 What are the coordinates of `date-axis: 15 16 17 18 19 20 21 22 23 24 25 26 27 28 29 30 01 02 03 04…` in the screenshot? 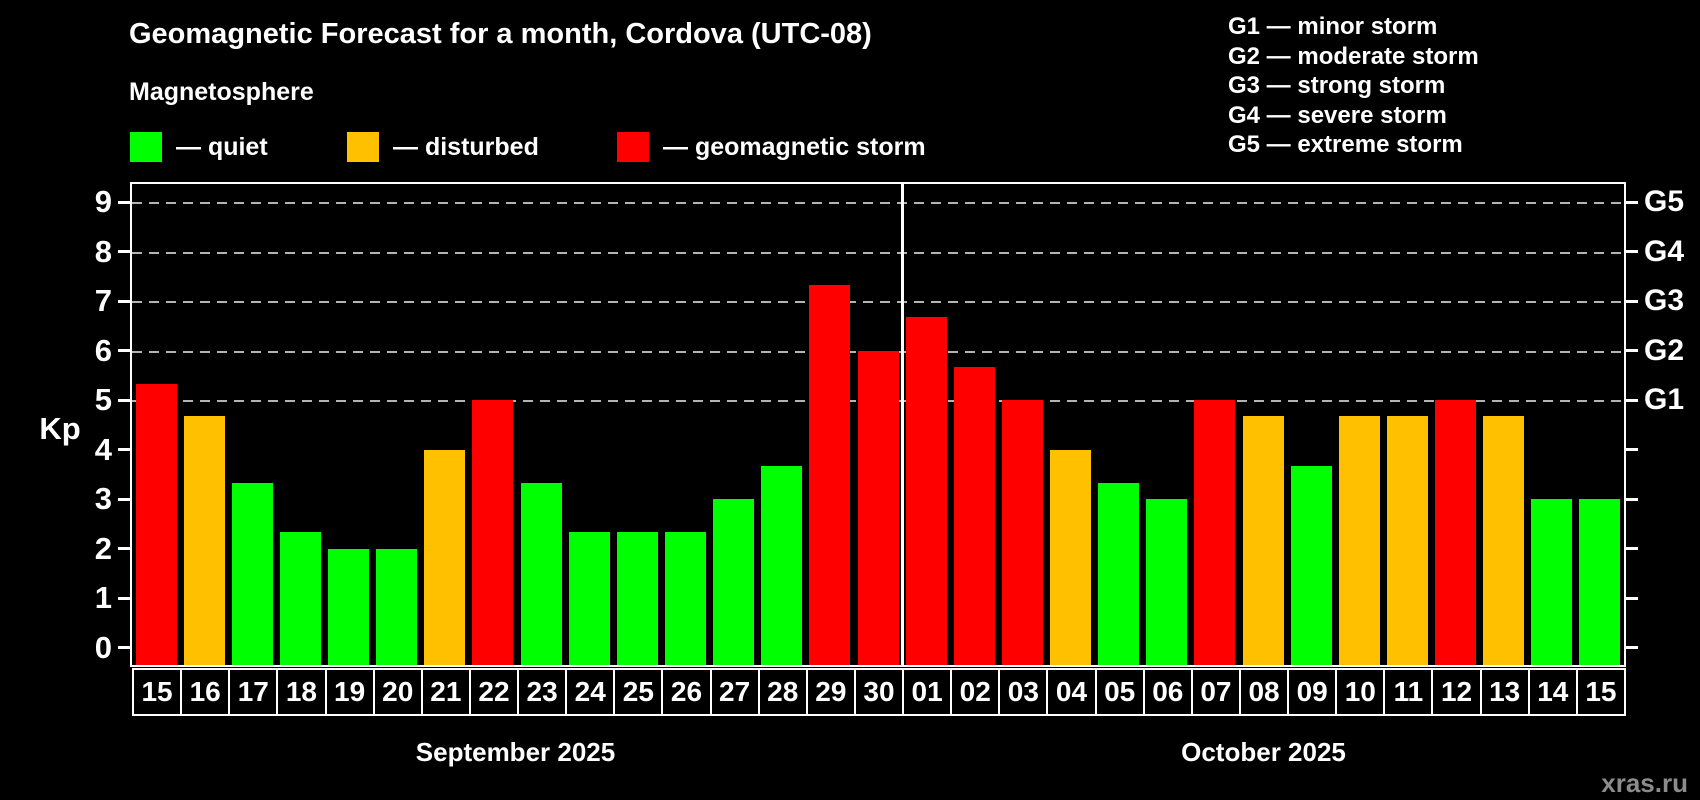 It's located at (878, 692).